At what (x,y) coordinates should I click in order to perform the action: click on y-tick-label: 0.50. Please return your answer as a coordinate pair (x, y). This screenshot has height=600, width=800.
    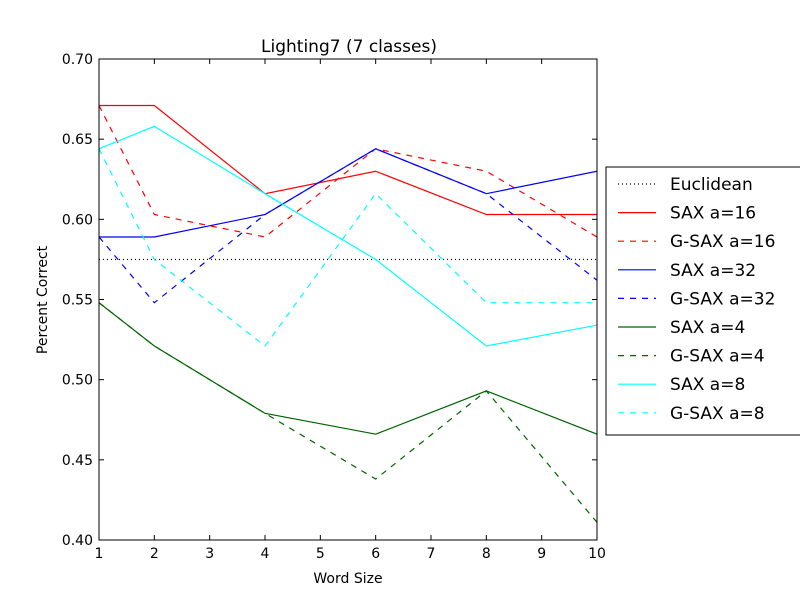
    Looking at the image, I should click on (77, 381).